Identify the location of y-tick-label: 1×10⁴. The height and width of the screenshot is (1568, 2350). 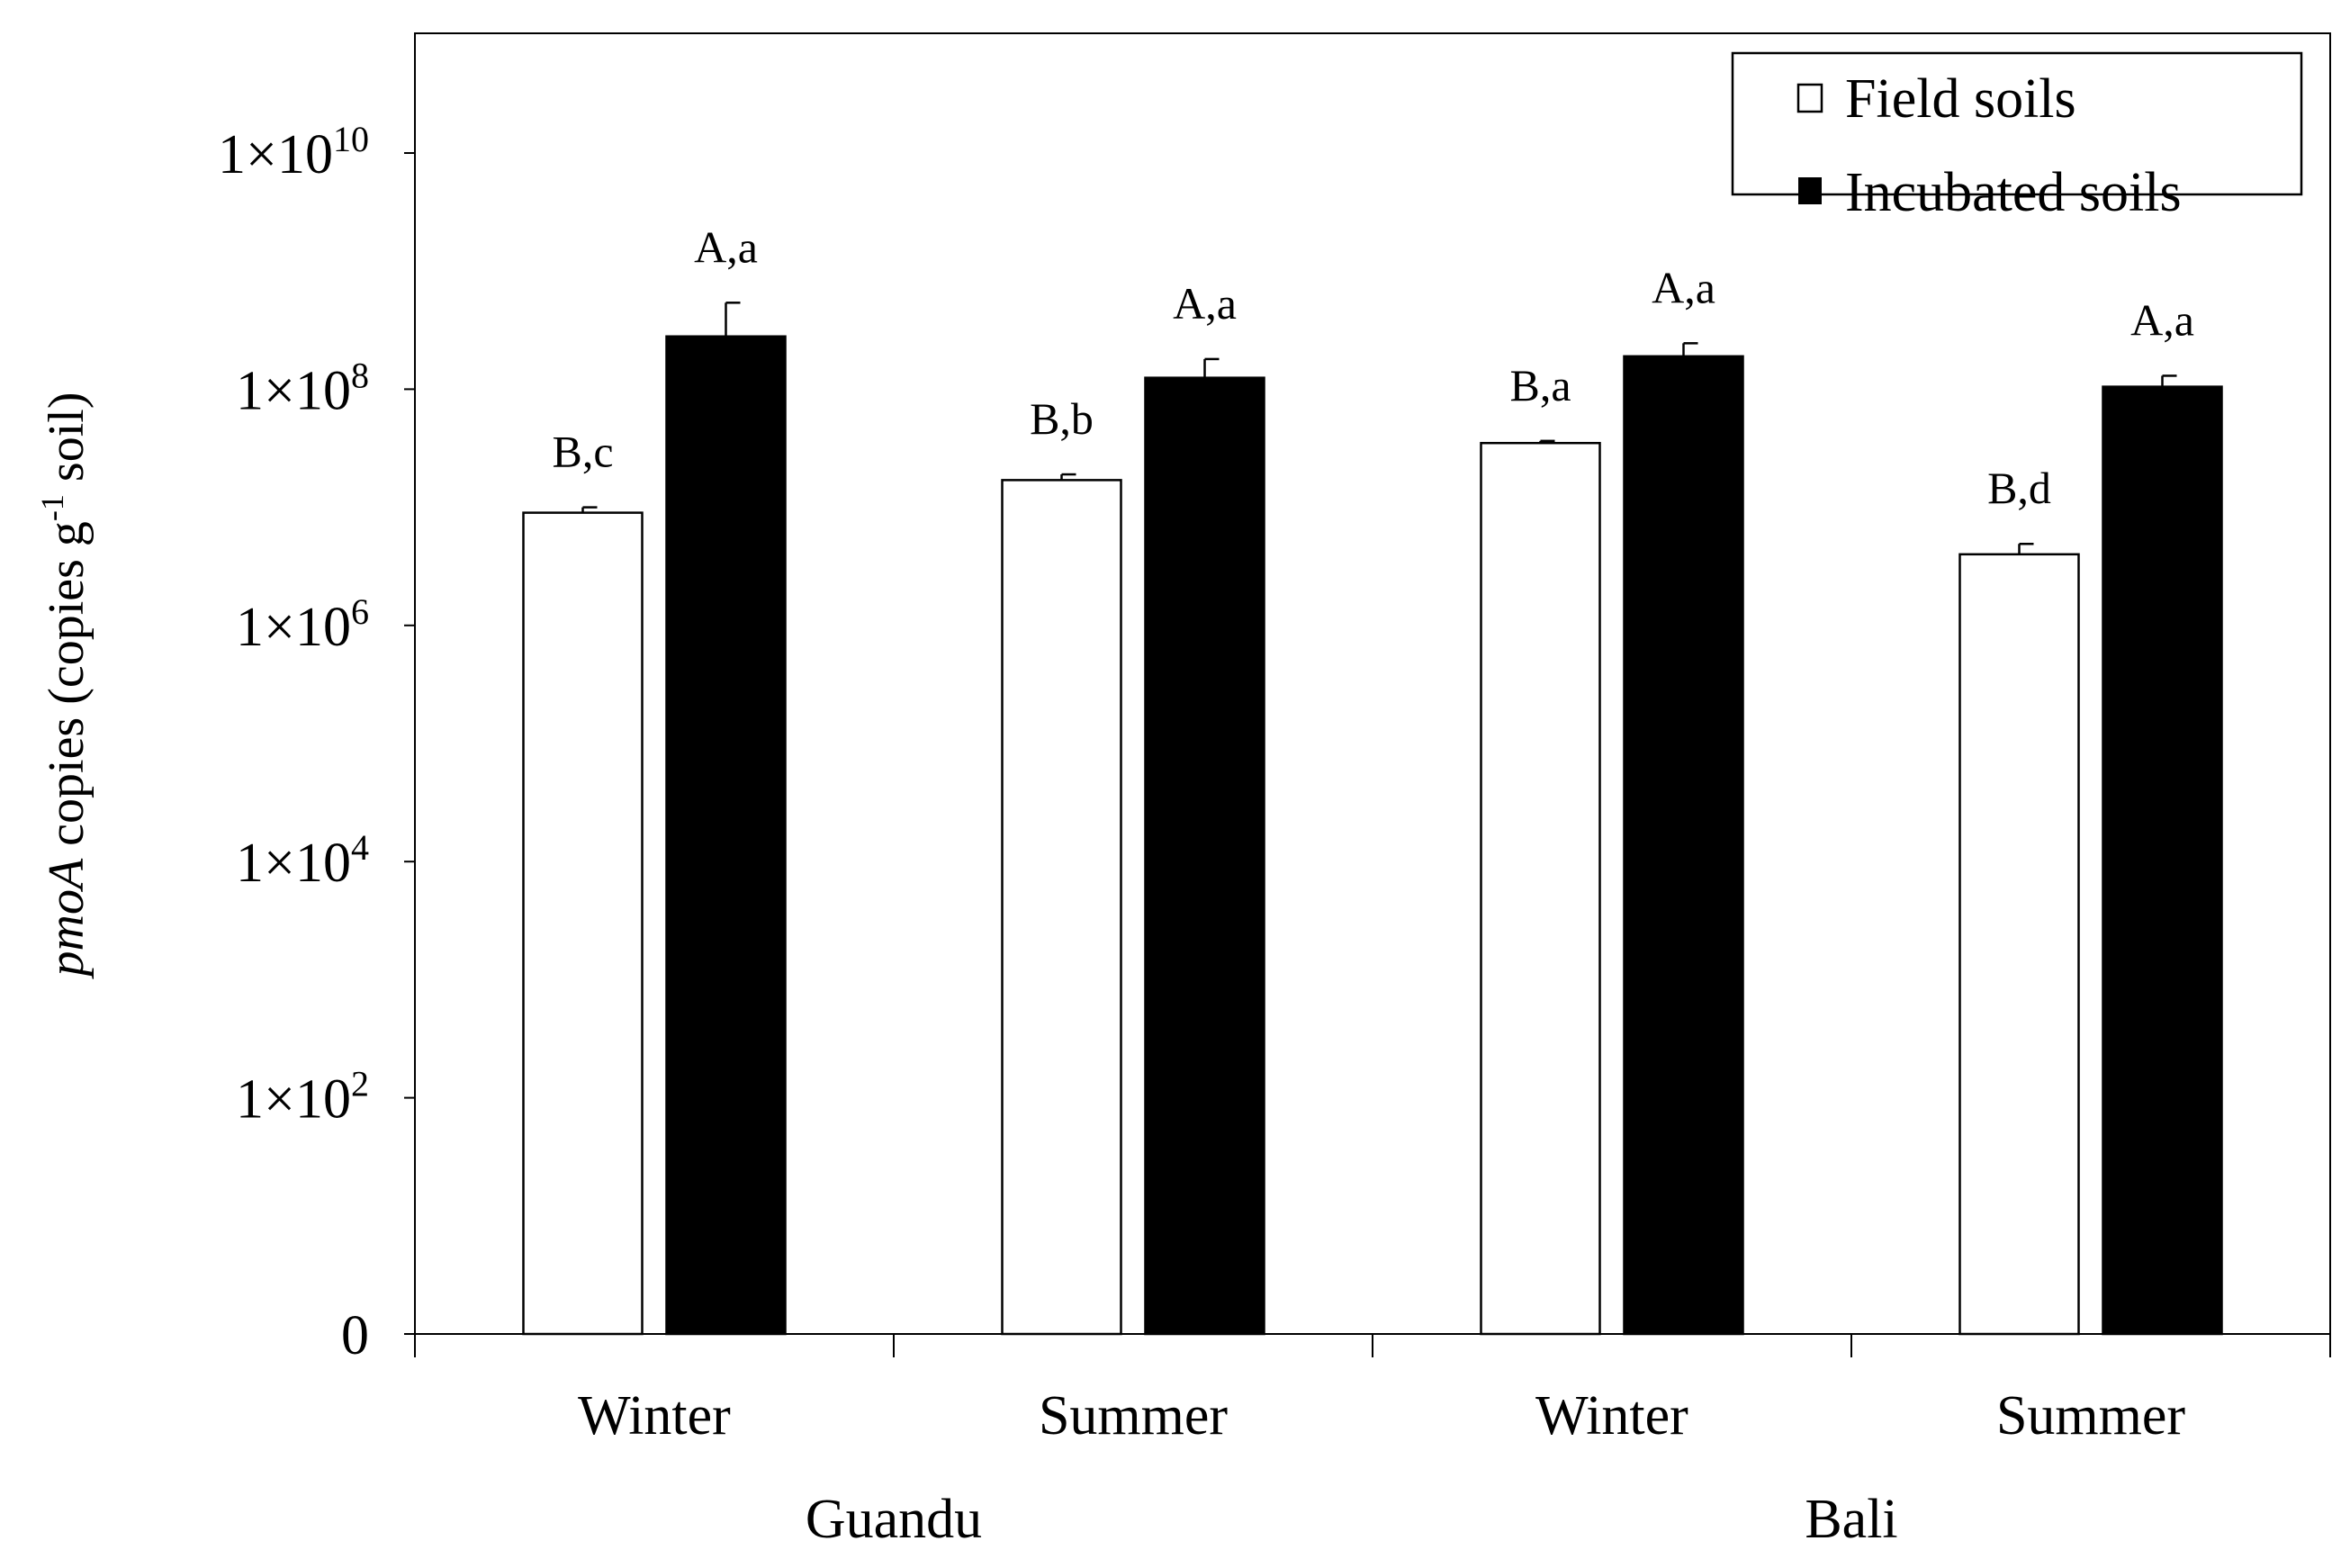
(302, 861).